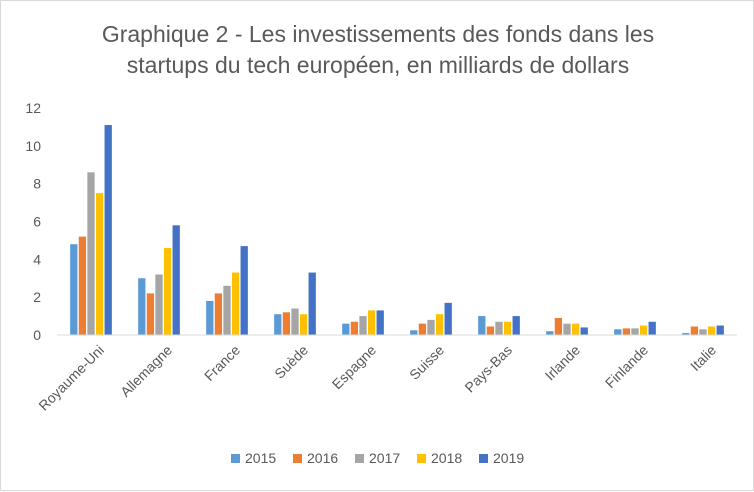  Describe the element at coordinates (483, 458) in the screenshot. I see `legend-swatch-2019` at that location.